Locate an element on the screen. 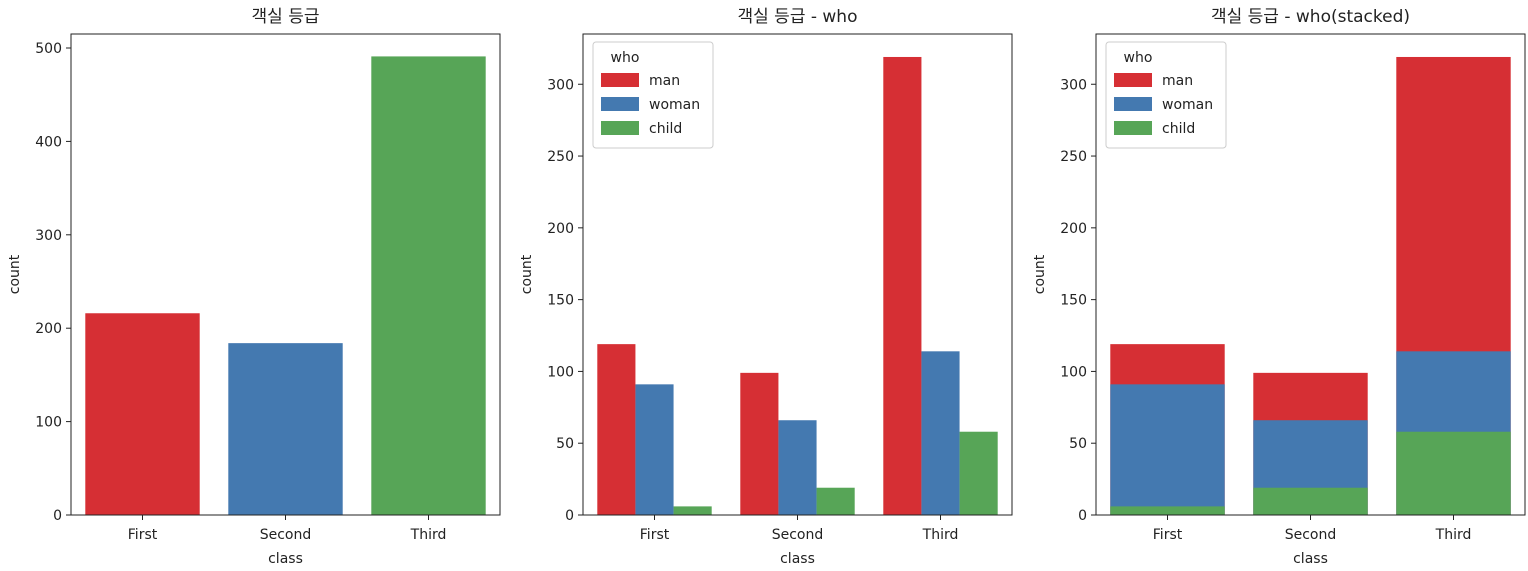 The height and width of the screenshot is (571, 1528). y-tick-label: 500 is located at coordinates (48, 49).